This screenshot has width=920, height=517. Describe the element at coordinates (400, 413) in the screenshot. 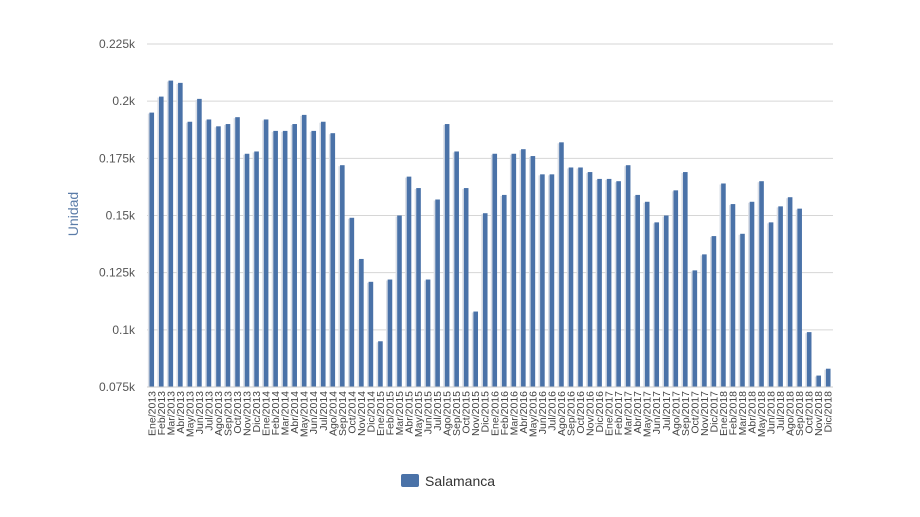

I see `x-tick-label: Mar/2015` at that location.